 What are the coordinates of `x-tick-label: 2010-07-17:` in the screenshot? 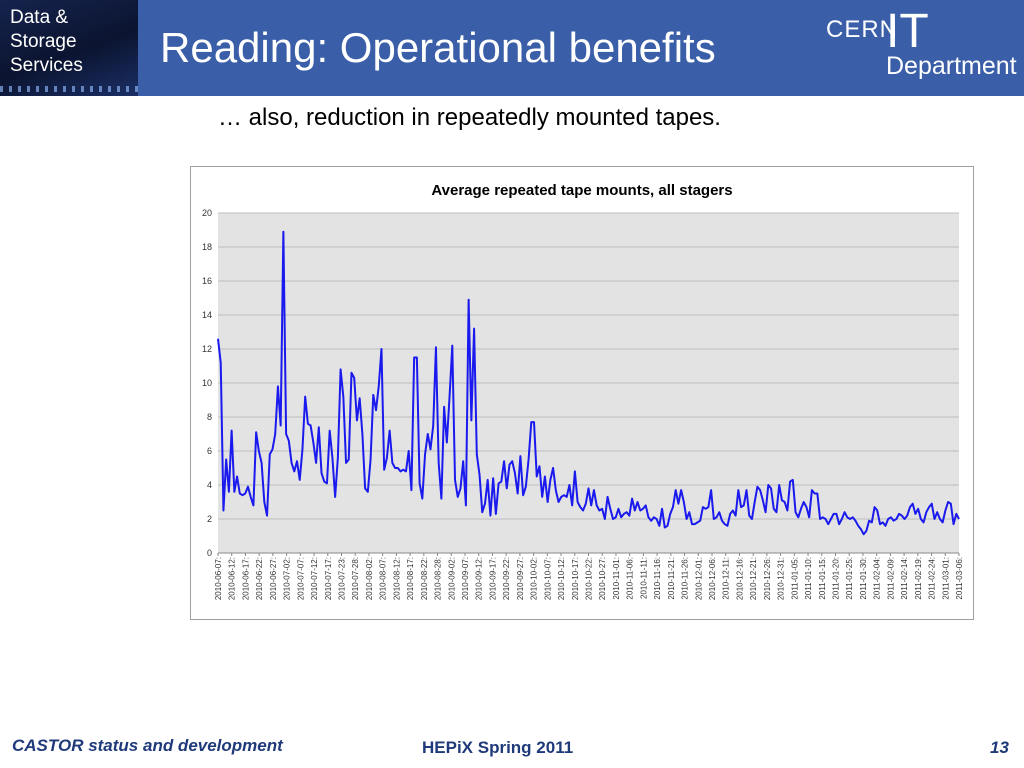 It's located at (328, 578).